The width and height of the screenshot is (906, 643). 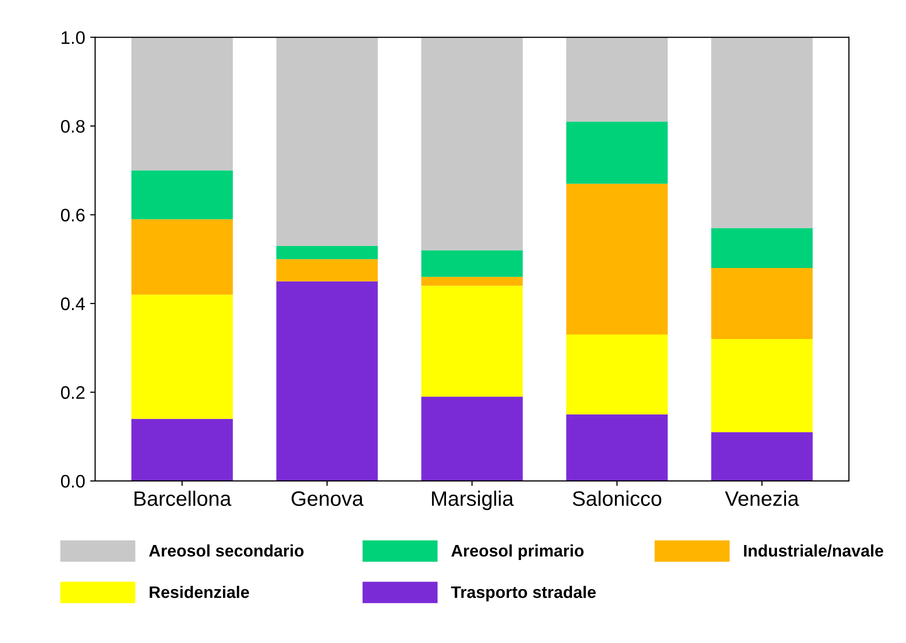 I want to click on x-tick-label: Venezia, so click(x=762, y=498).